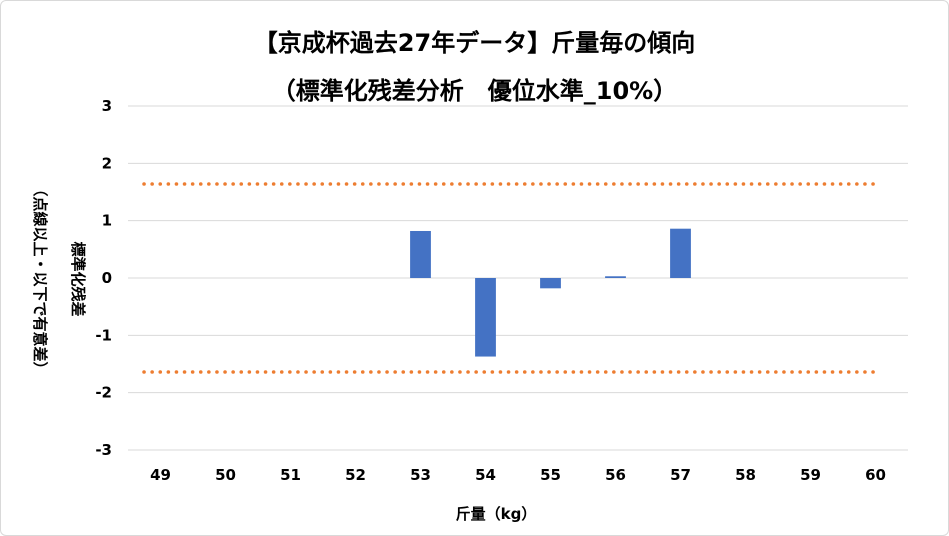 The width and height of the screenshot is (949, 536). What do you see at coordinates (103, 450) in the screenshot?
I see `y-tick-label: -3` at bounding box center [103, 450].